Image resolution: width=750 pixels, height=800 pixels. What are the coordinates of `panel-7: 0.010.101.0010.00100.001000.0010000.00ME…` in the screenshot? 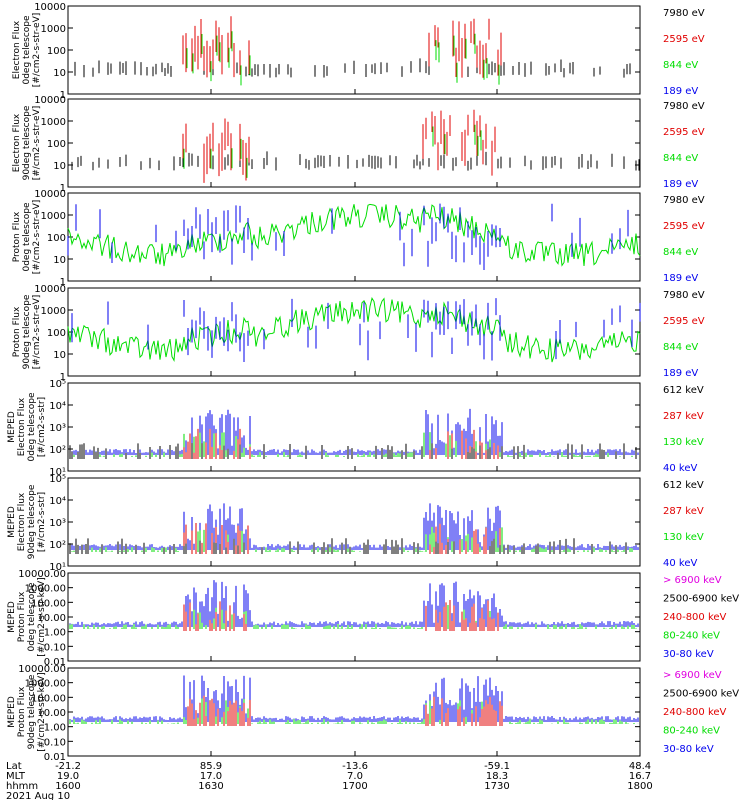 It's located at (373, 618).